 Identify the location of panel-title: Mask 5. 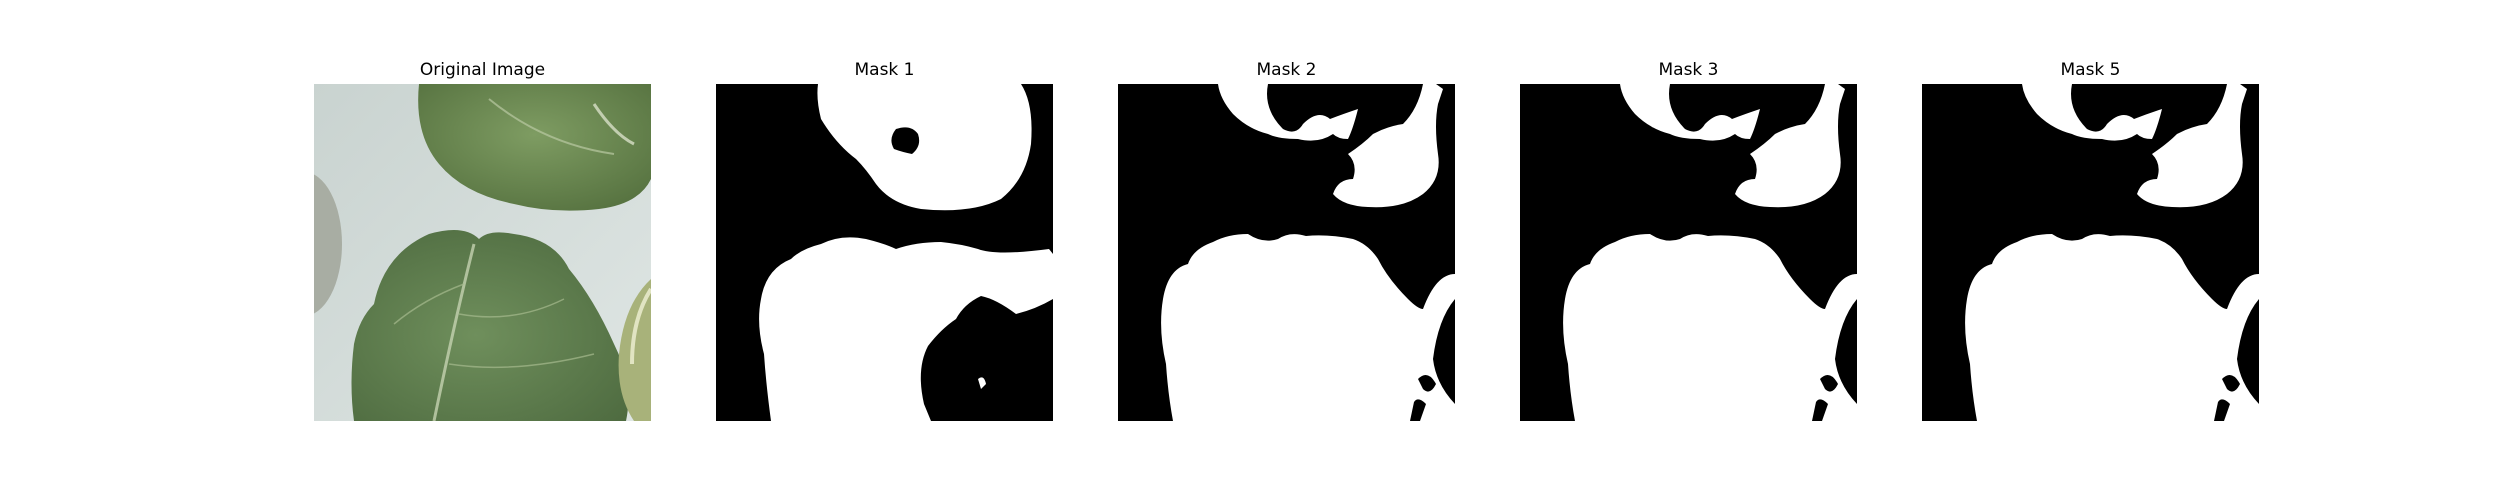
(2090, 70).